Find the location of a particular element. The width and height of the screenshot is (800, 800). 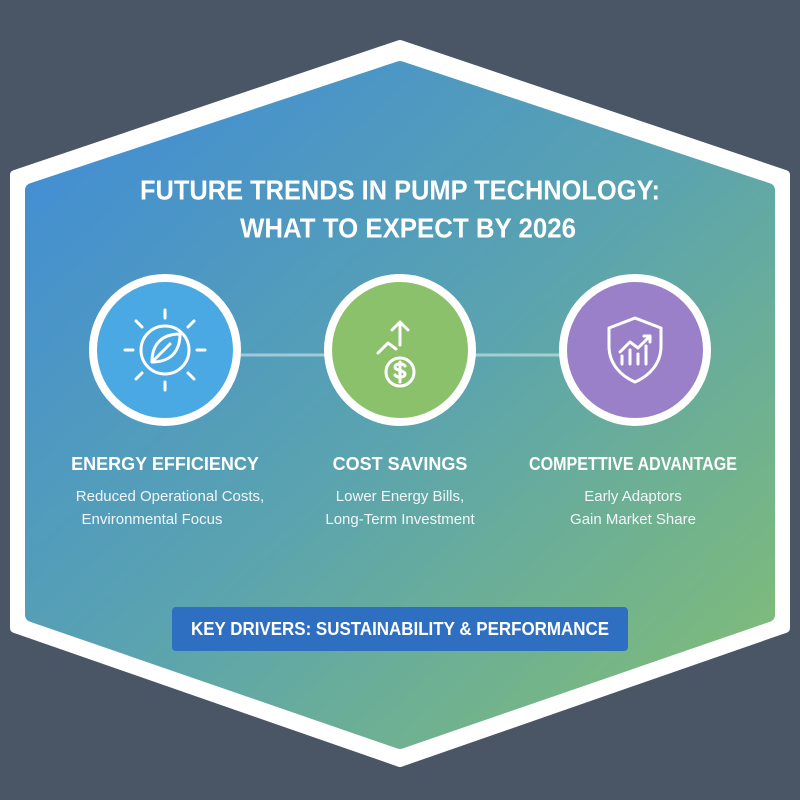

title-line: FUTURE TRENDS IN PUMP TECHNOLOGY: is located at coordinates (400, 189).